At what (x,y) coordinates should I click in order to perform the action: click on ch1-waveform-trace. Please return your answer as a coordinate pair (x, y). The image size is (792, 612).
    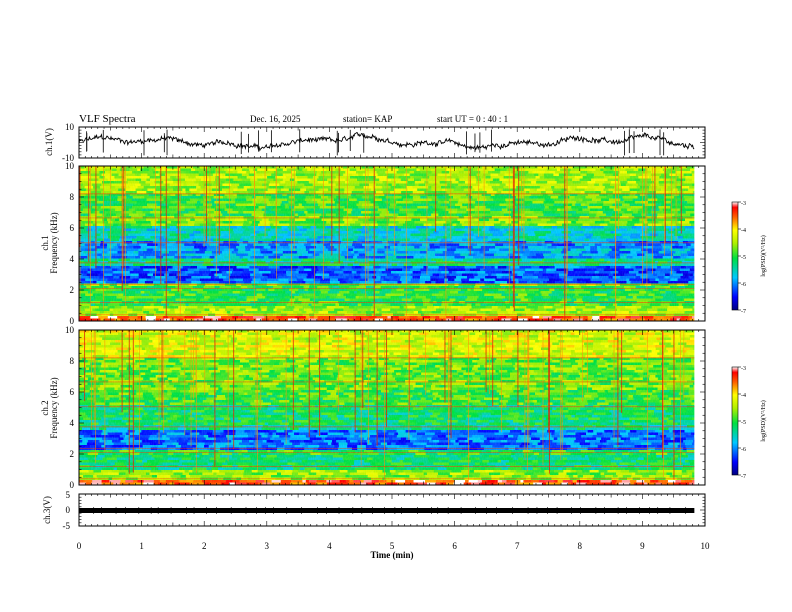
    Looking at the image, I should click on (386, 142).